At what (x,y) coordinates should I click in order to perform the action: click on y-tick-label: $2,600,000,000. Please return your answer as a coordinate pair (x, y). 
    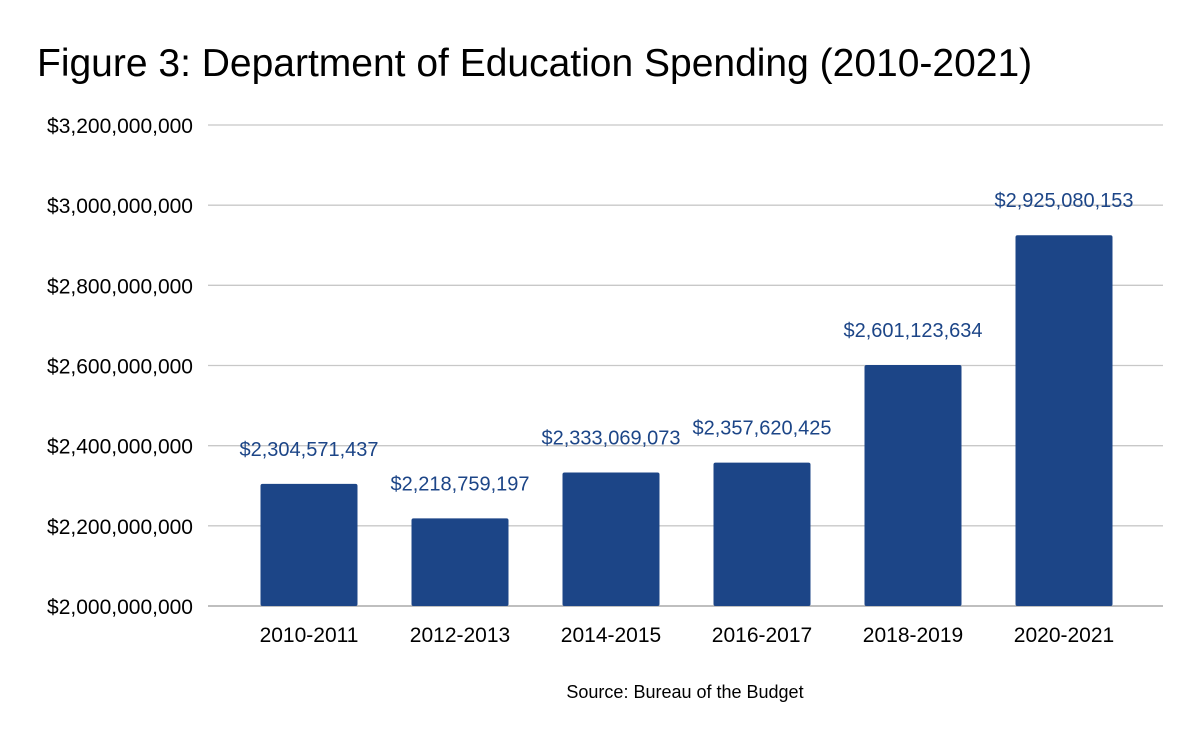
    Looking at the image, I should click on (120, 367).